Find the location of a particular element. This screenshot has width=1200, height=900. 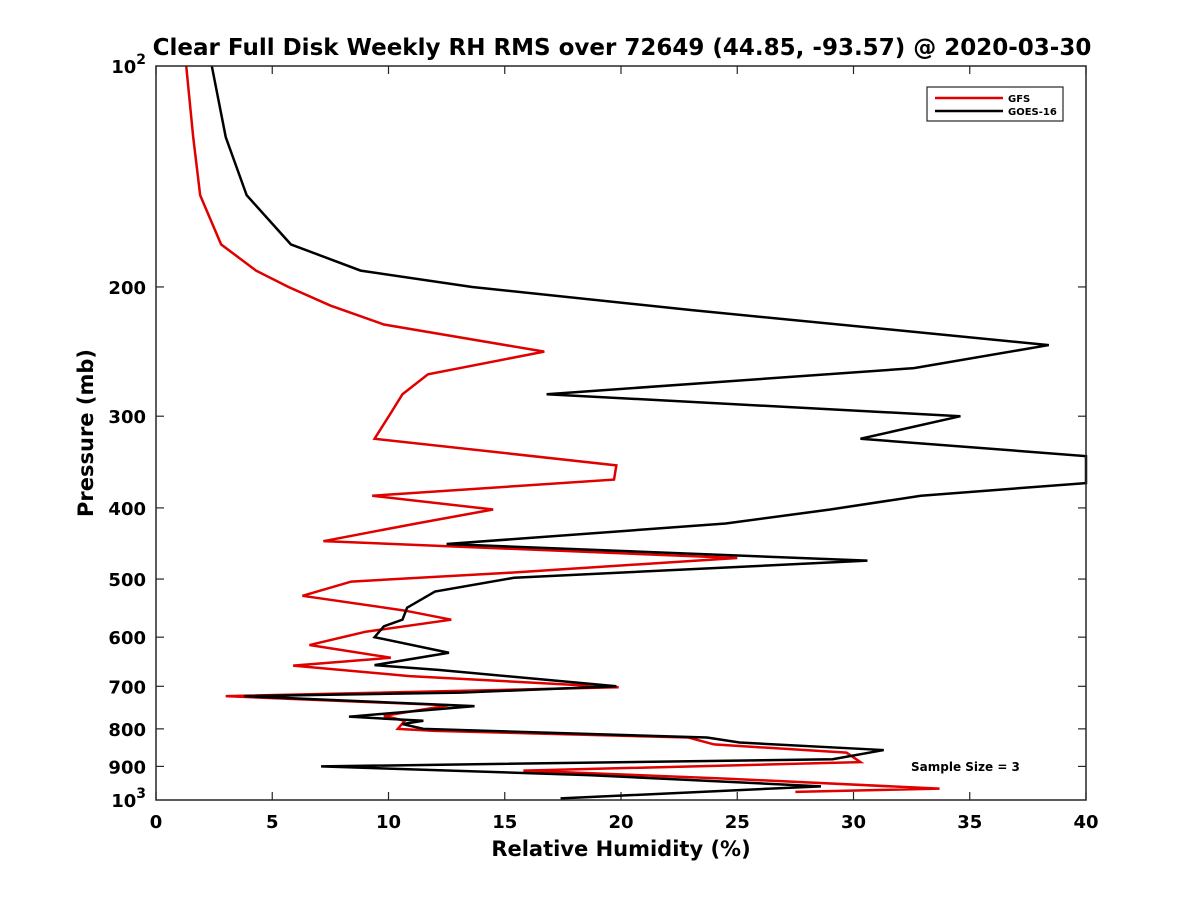

y-tick-label-power: 10² is located at coordinates (128, 65).